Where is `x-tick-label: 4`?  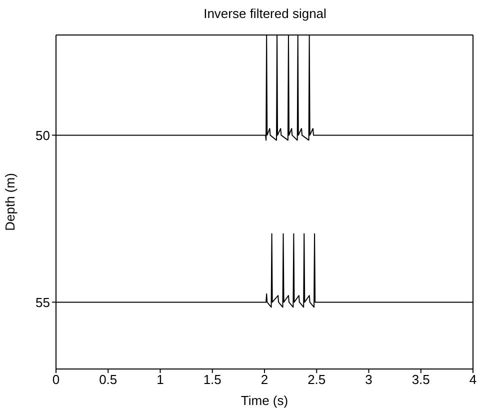 x-tick-label: 4 is located at coordinates (473, 380).